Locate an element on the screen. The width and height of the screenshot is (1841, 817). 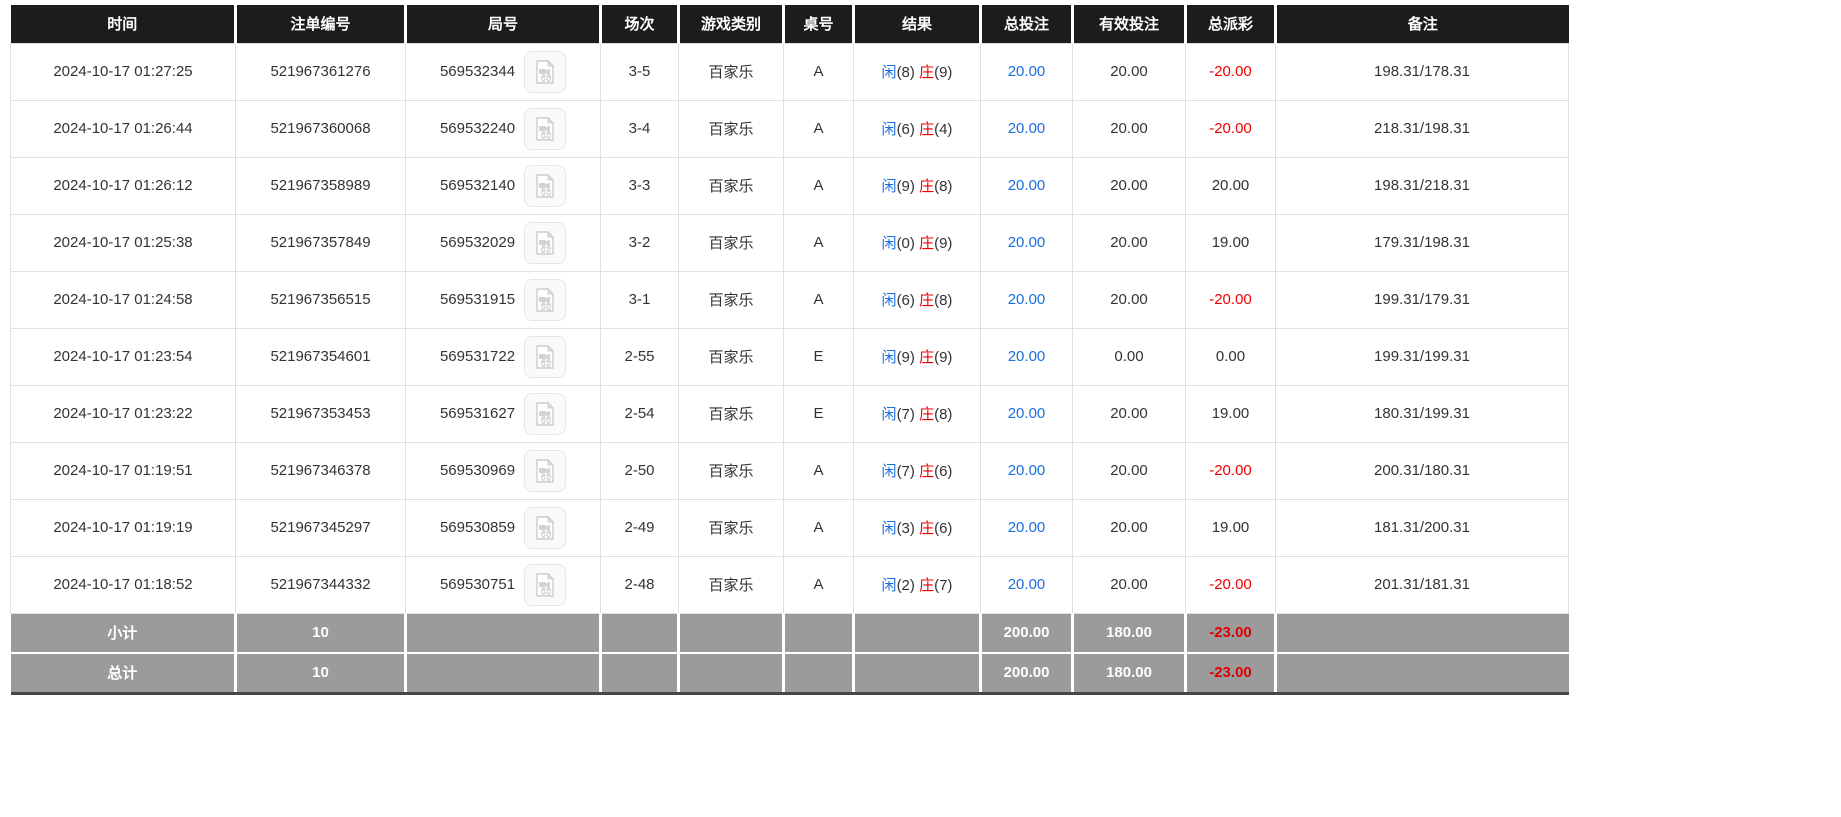
cell-result: 闲(3) 庄(6) is located at coordinates (917, 527).